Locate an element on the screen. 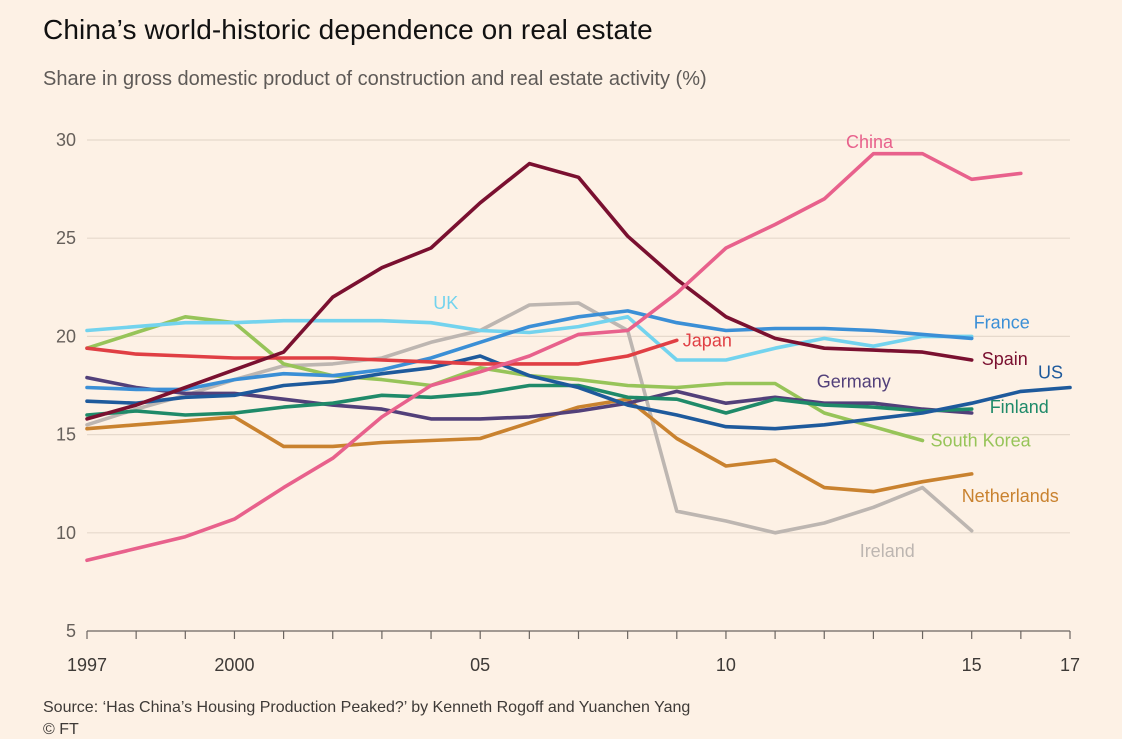  series-label-finland: Finland is located at coordinates (1019, 407).